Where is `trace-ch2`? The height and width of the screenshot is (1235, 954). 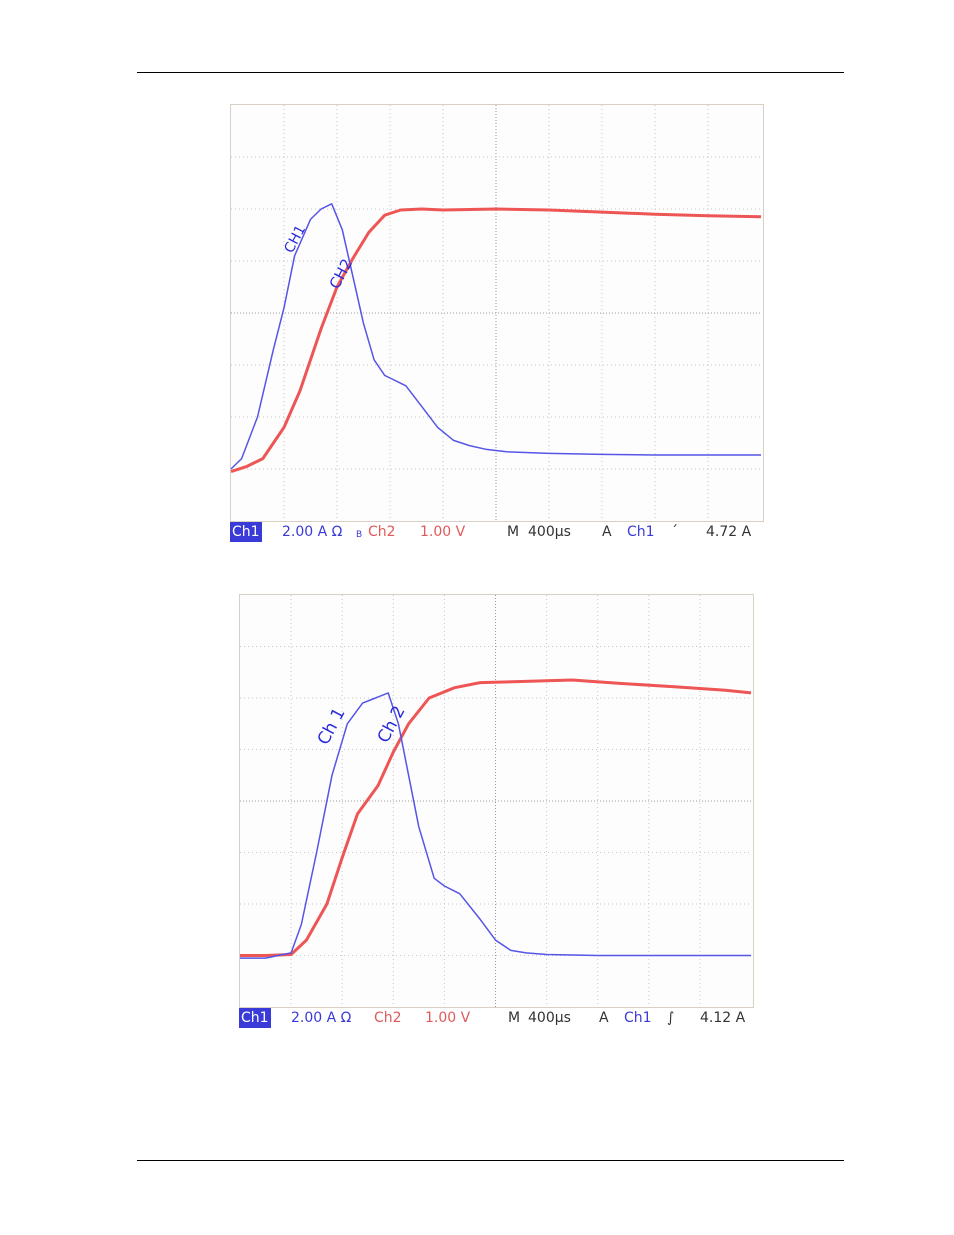 trace-ch2 is located at coordinates (496, 340).